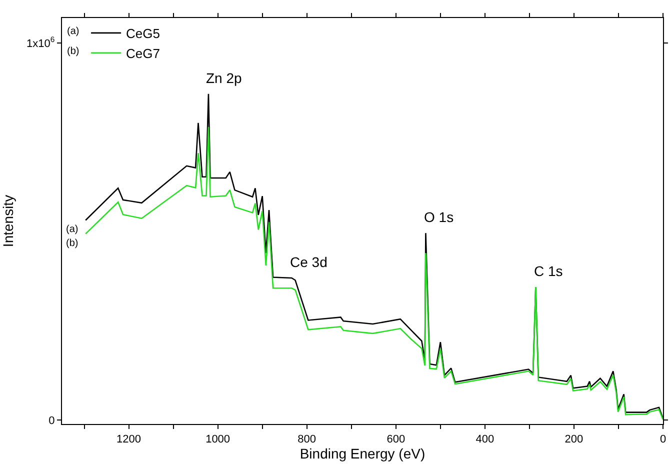 The height and width of the screenshot is (469, 672). Describe the element at coordinates (307, 439) in the screenshot. I see `x-tick-label: 800` at that location.